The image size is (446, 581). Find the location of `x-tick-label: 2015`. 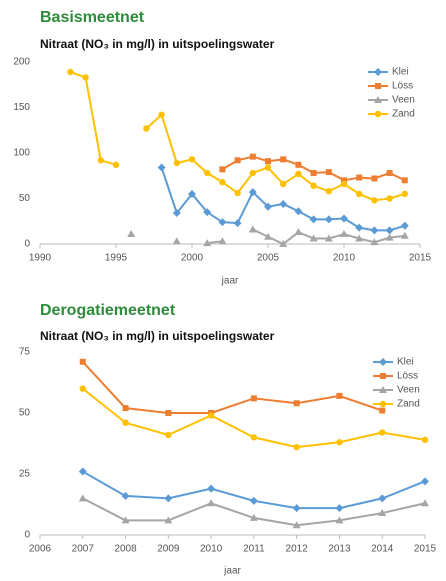

x-tick-label: 2015 is located at coordinates (425, 549).